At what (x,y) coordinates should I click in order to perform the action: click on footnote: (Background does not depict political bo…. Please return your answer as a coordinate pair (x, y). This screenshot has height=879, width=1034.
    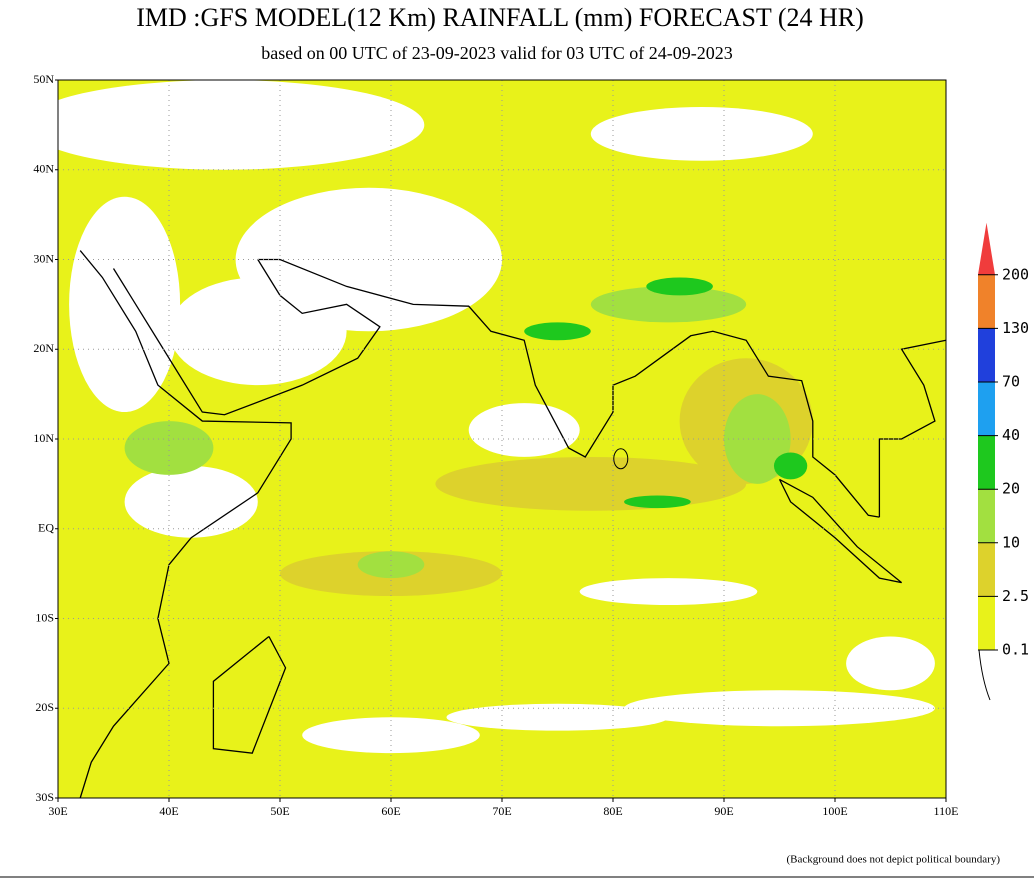
    Looking at the image, I should click on (893, 860).